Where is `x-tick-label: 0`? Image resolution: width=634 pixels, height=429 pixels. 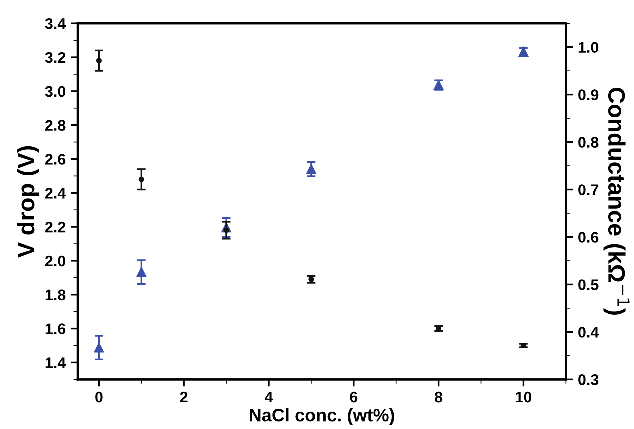
x-tick-label: 0 is located at coordinates (99, 397).